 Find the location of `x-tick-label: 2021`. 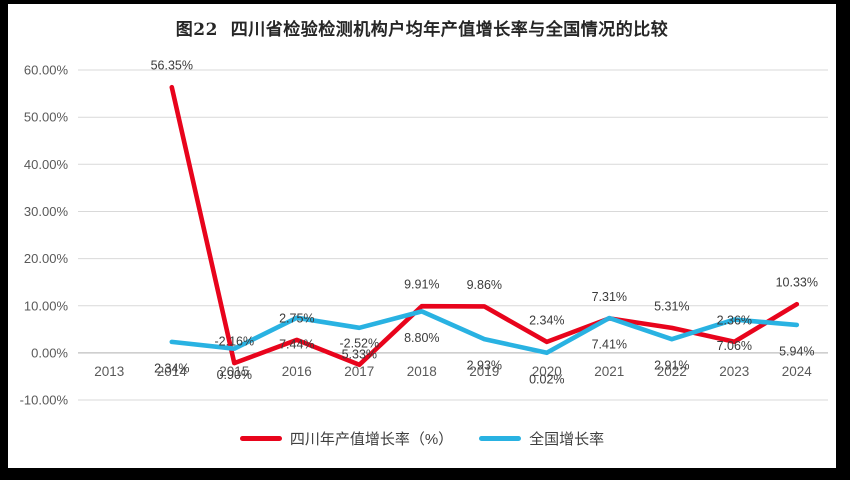

x-tick-label: 2021 is located at coordinates (609, 371).